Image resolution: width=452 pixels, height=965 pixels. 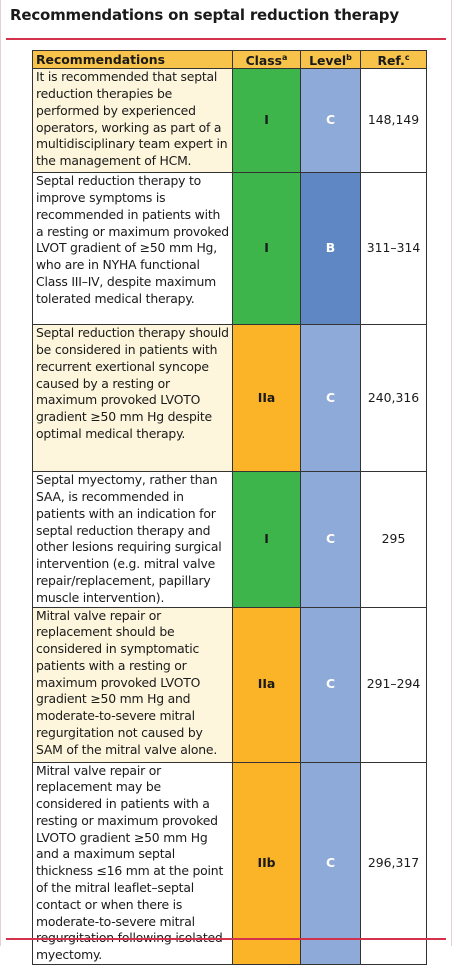 I want to click on column-header: Classa, so click(x=266, y=59).